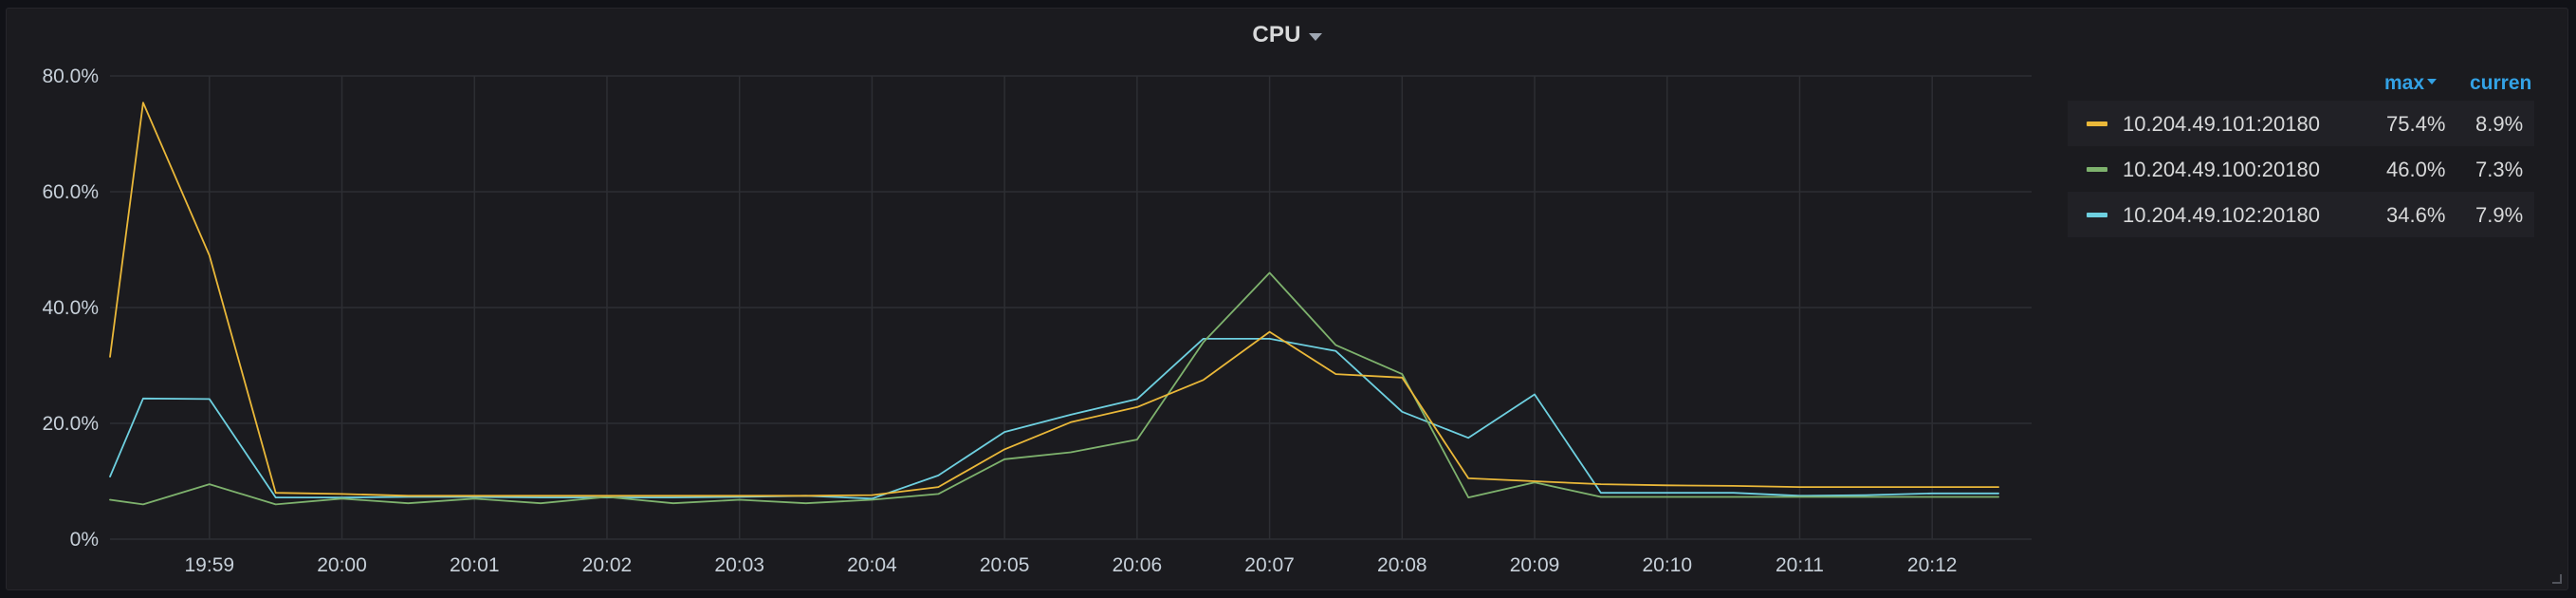 The width and height of the screenshot is (2576, 598). What do you see at coordinates (1535, 565) in the screenshot?
I see `x-tick-label: 20:09` at bounding box center [1535, 565].